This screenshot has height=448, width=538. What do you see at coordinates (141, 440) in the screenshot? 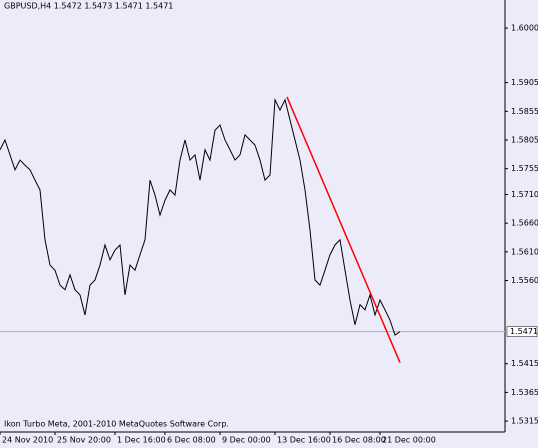
I see `x-tick-label: 1 Dec 16:00` at bounding box center [141, 440].